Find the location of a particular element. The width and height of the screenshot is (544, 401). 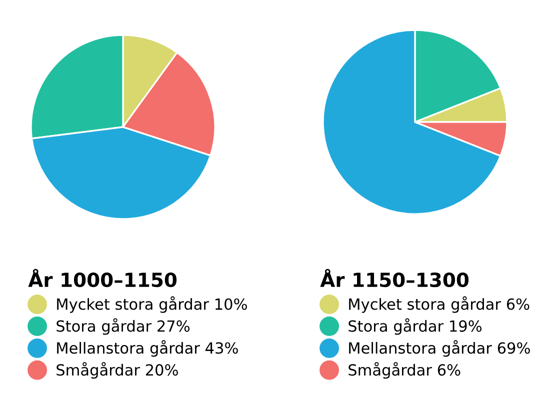

legend-label: Mellanstora gårdar 43% is located at coordinates (147, 348).